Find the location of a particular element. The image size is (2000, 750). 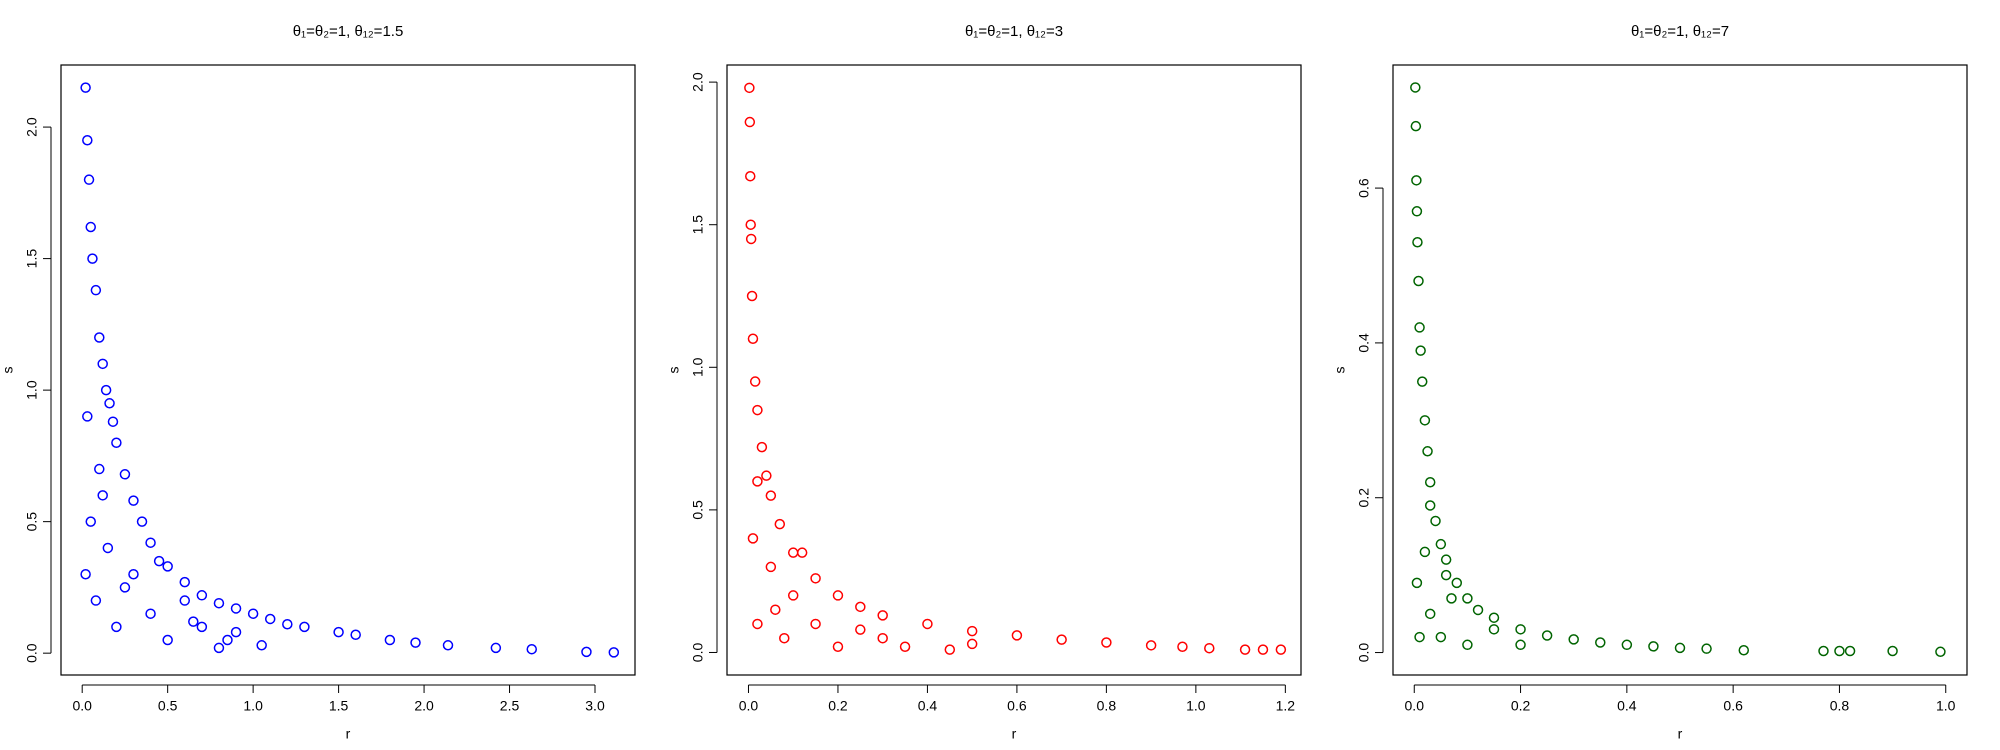

y-tick-label: 0.6 is located at coordinates (1364, 188).